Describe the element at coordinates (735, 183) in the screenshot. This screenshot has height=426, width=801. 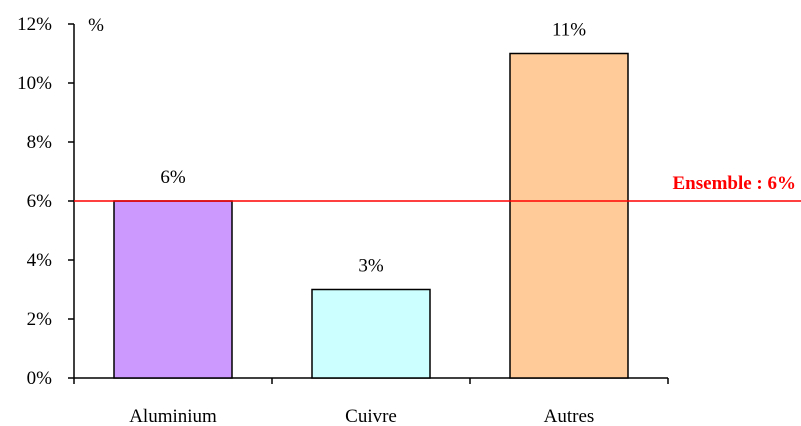
I see `reference-line-label: Ensemble : 6%` at that location.